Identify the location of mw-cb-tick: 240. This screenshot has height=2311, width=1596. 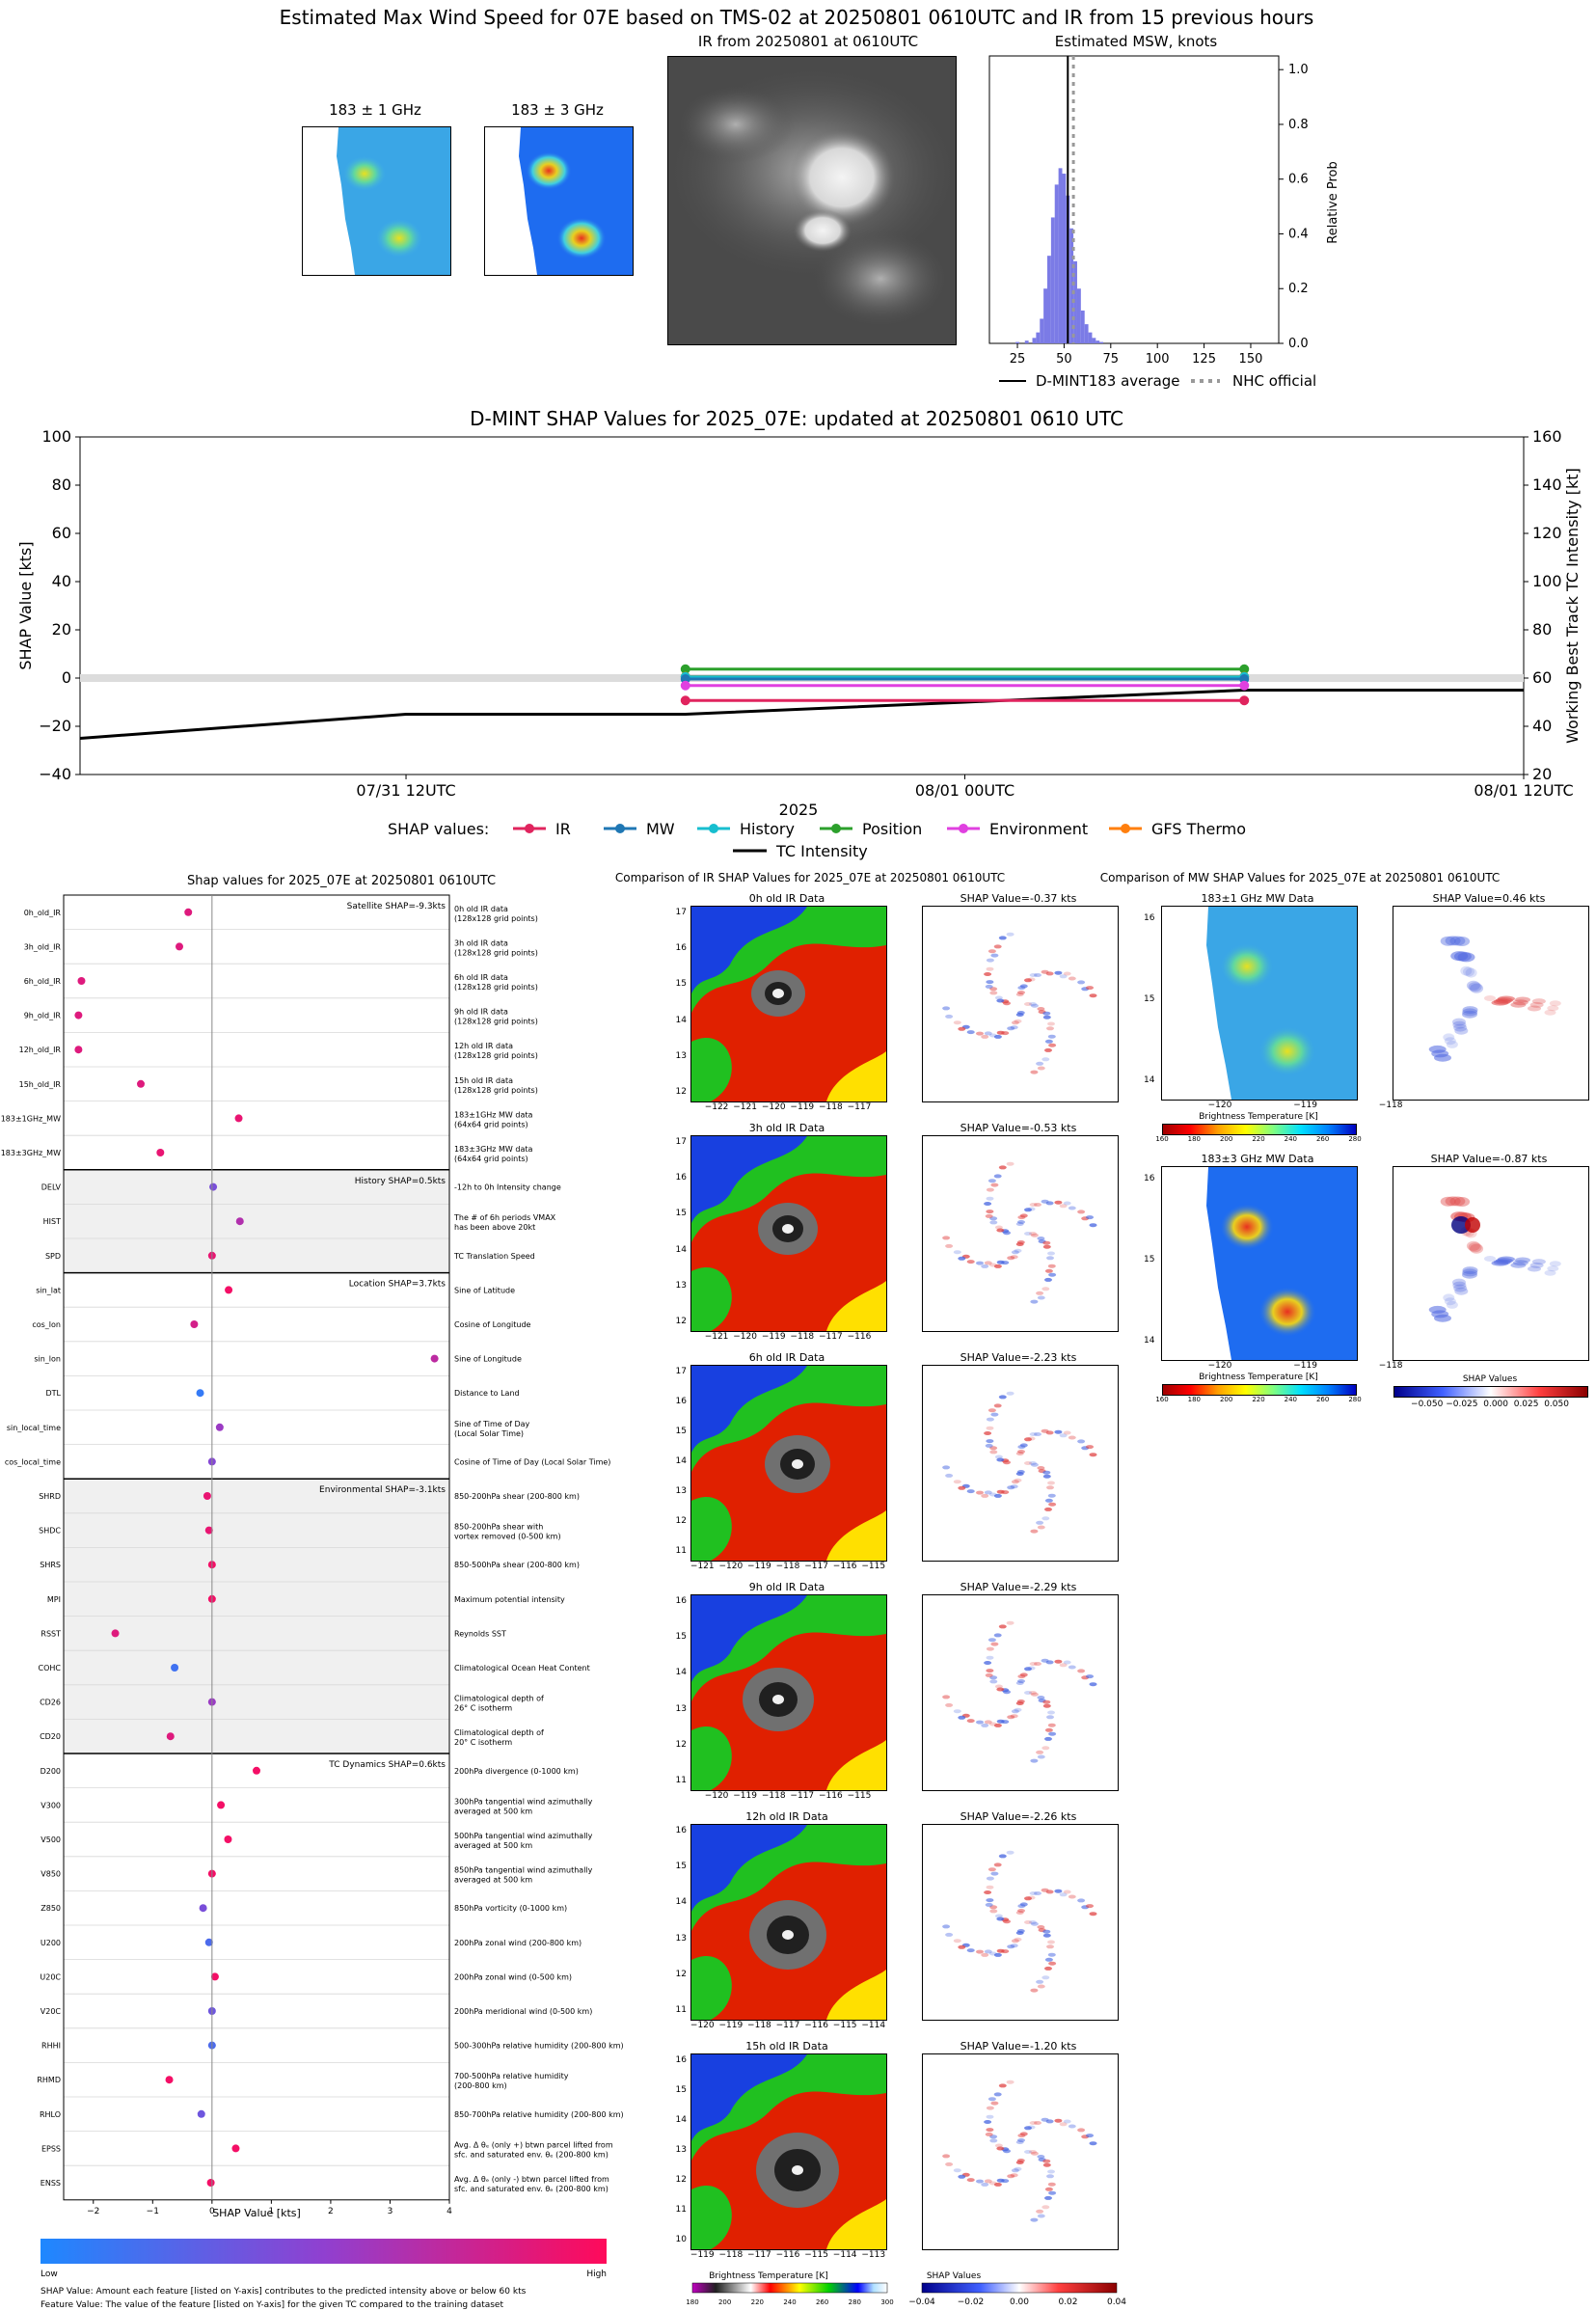
(1291, 1139).